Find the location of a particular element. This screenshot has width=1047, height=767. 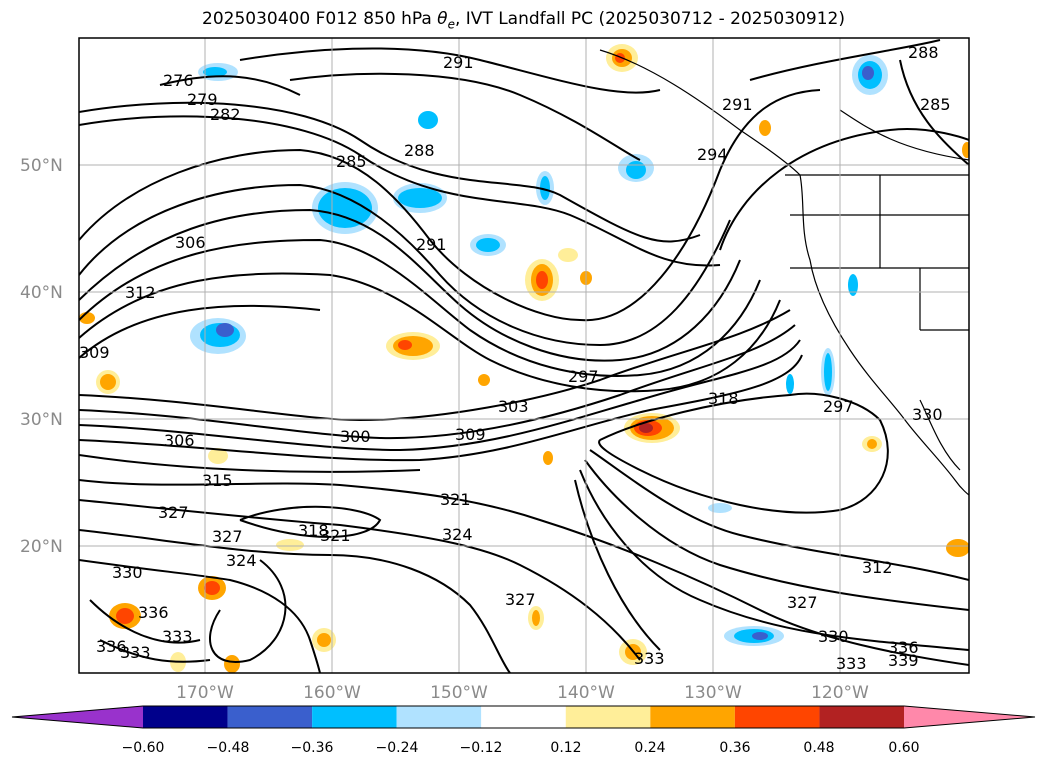

lat-label: 50°N is located at coordinates (41, 166).